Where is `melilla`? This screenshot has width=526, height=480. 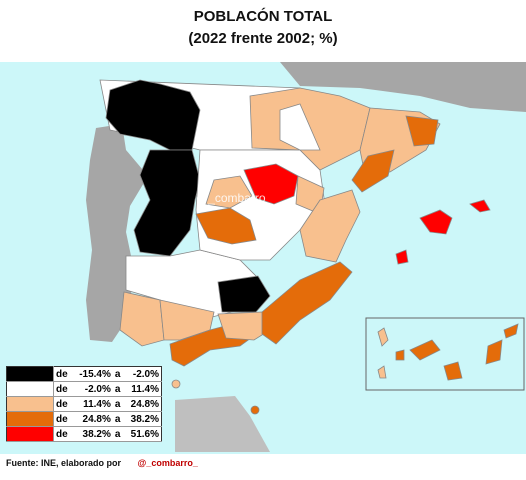
melilla is located at coordinates (255, 410).